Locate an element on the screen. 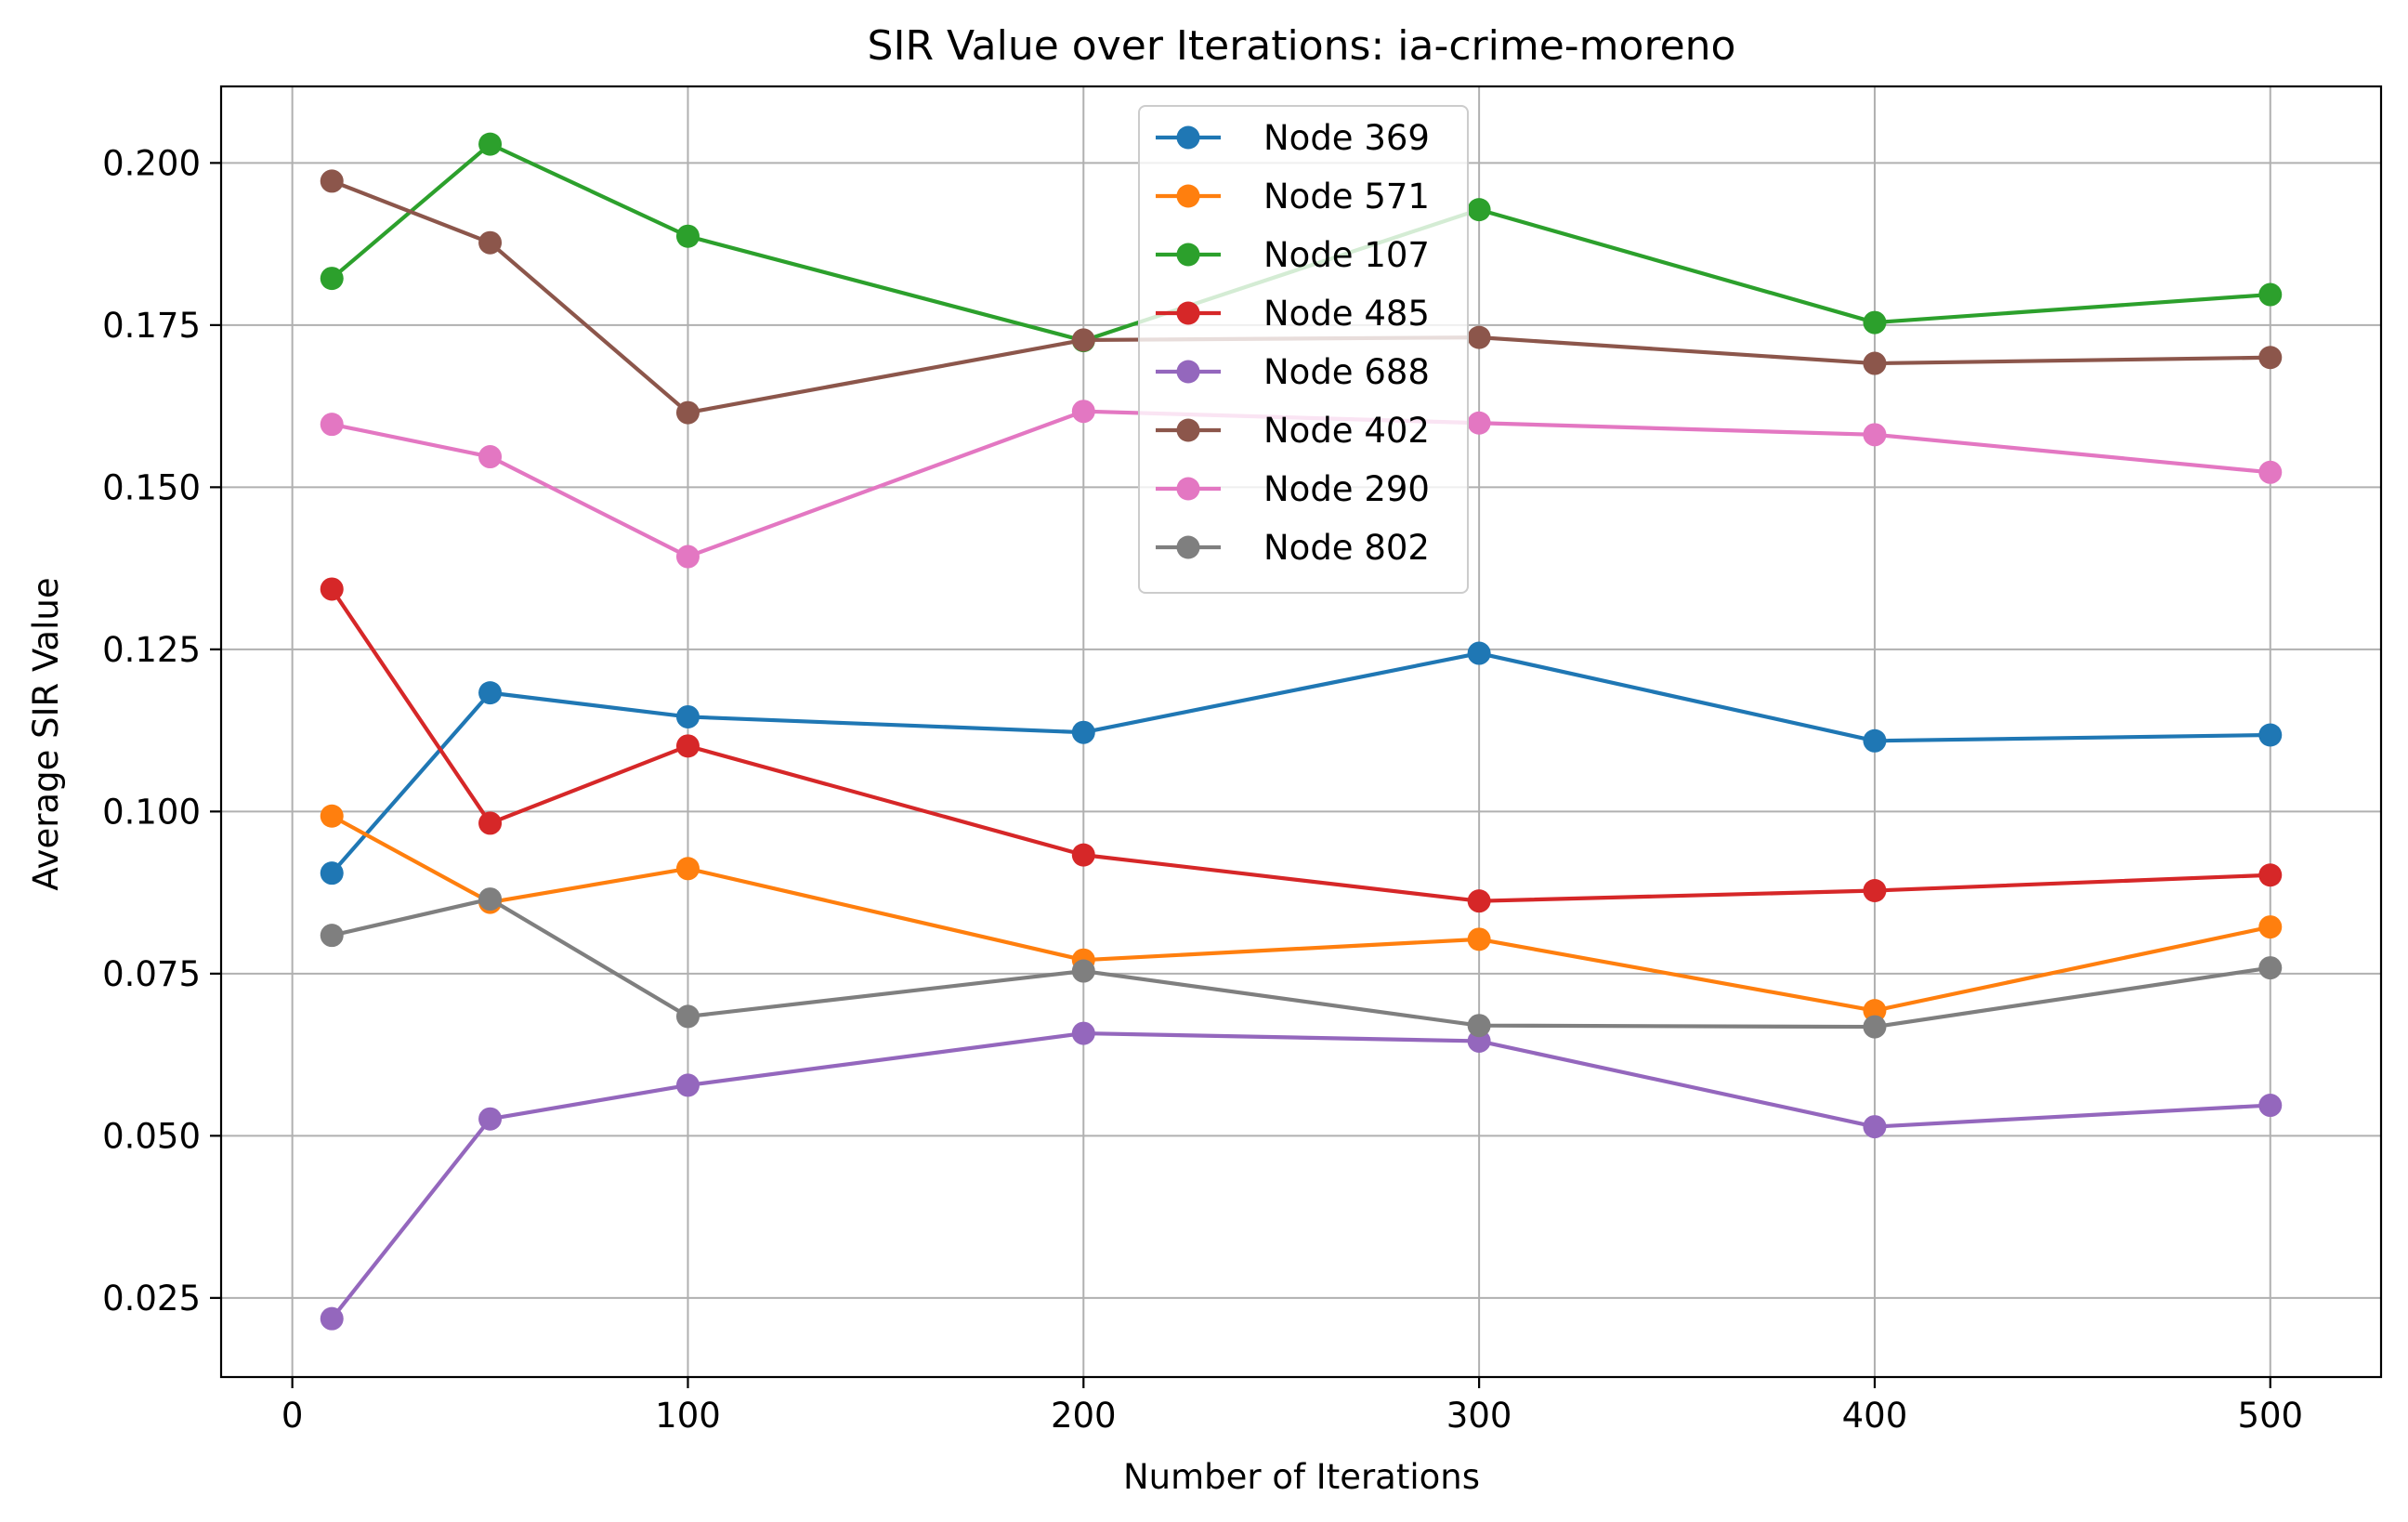 Image resolution: width=2408 pixels, height=1522 pixels. y-tick-label: 0.150 is located at coordinates (151, 487).